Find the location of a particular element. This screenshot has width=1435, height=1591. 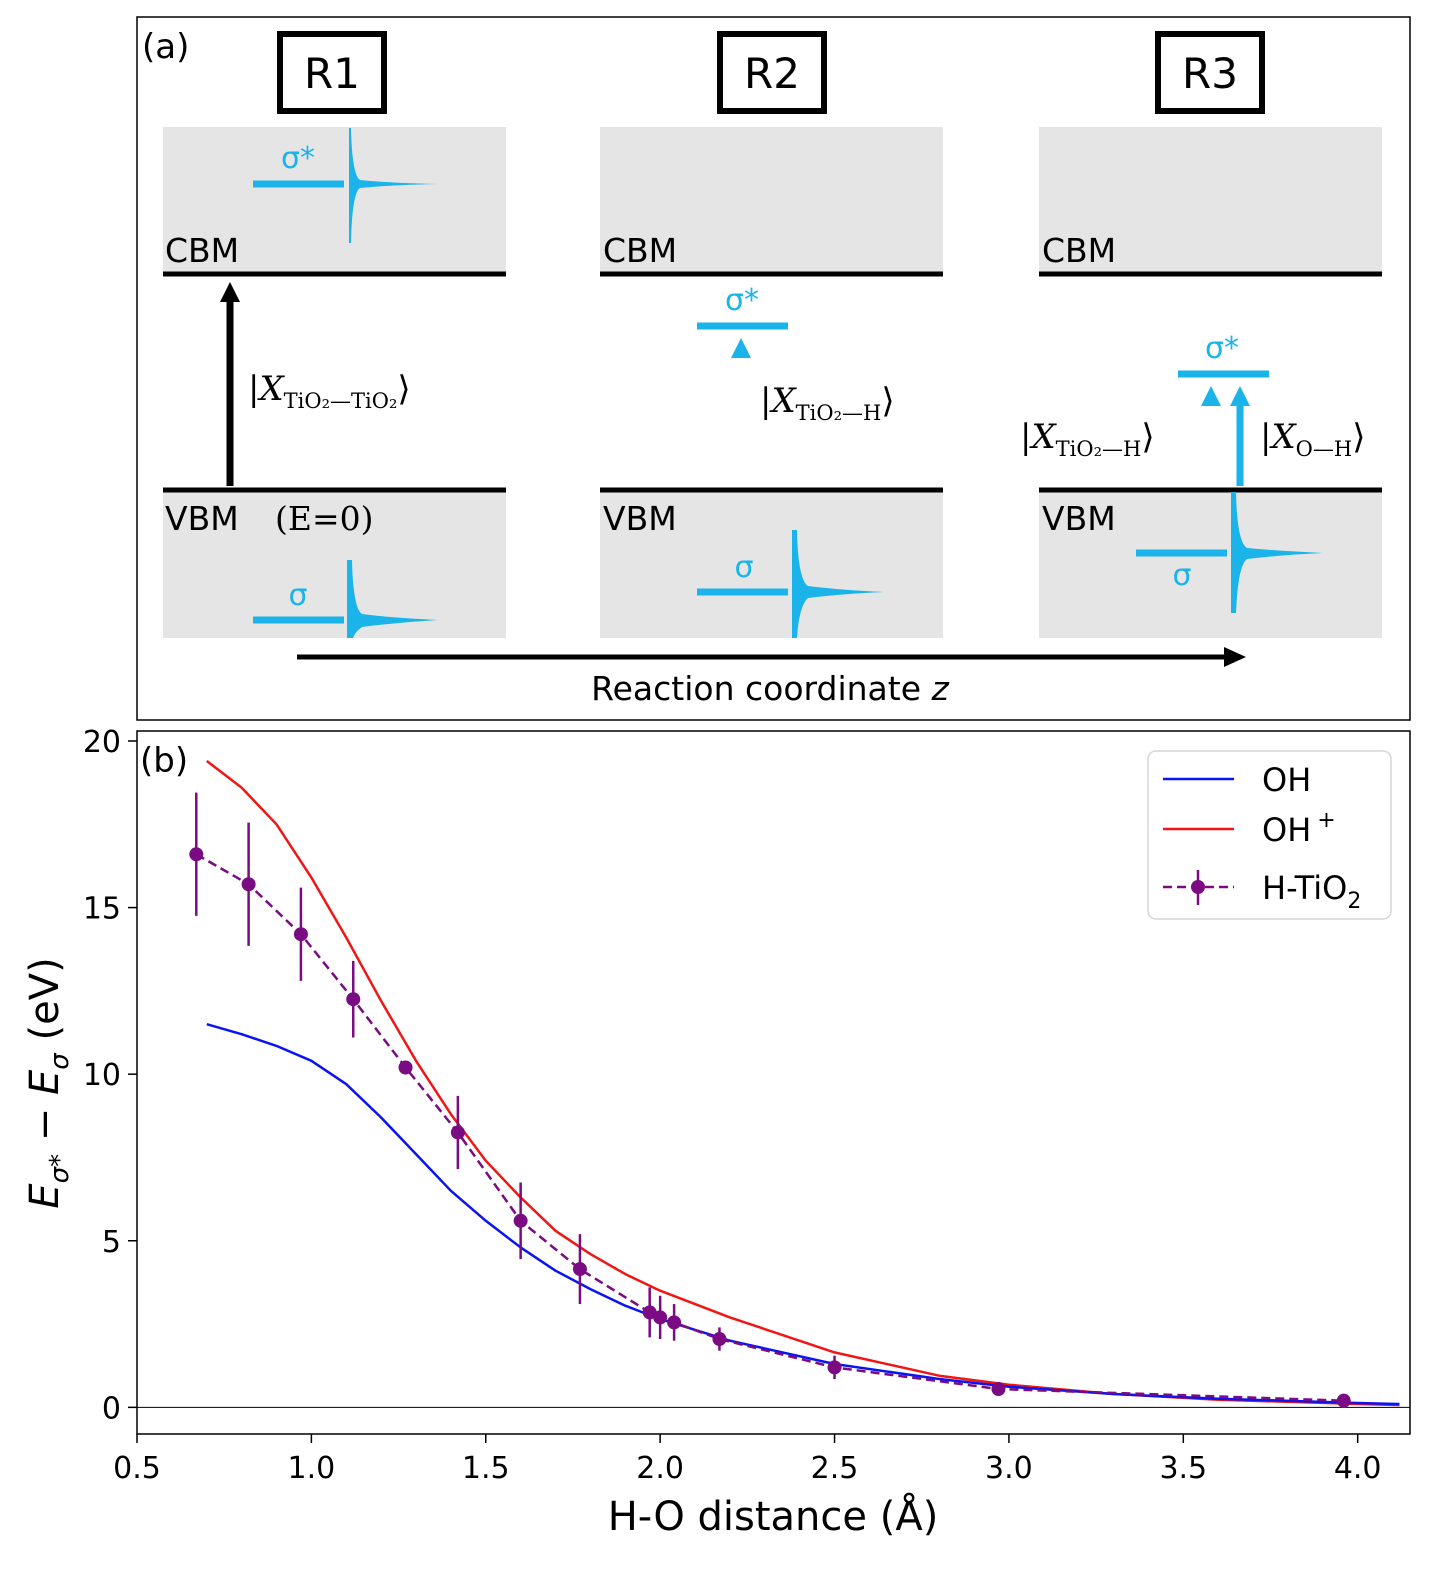

x-tick-label: 1.5 is located at coordinates (486, 1468).